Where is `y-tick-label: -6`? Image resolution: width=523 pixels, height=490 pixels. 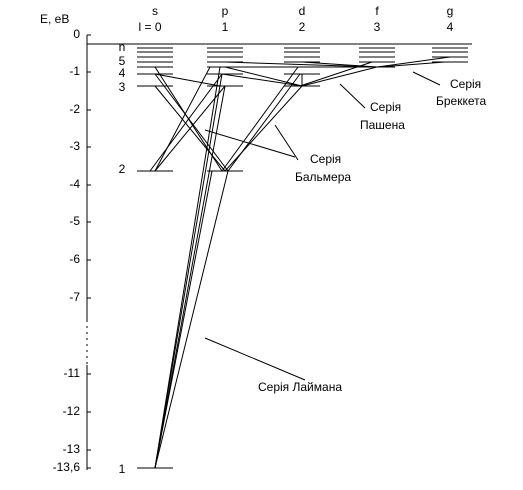 y-tick-label: -6 is located at coordinates (74, 259).